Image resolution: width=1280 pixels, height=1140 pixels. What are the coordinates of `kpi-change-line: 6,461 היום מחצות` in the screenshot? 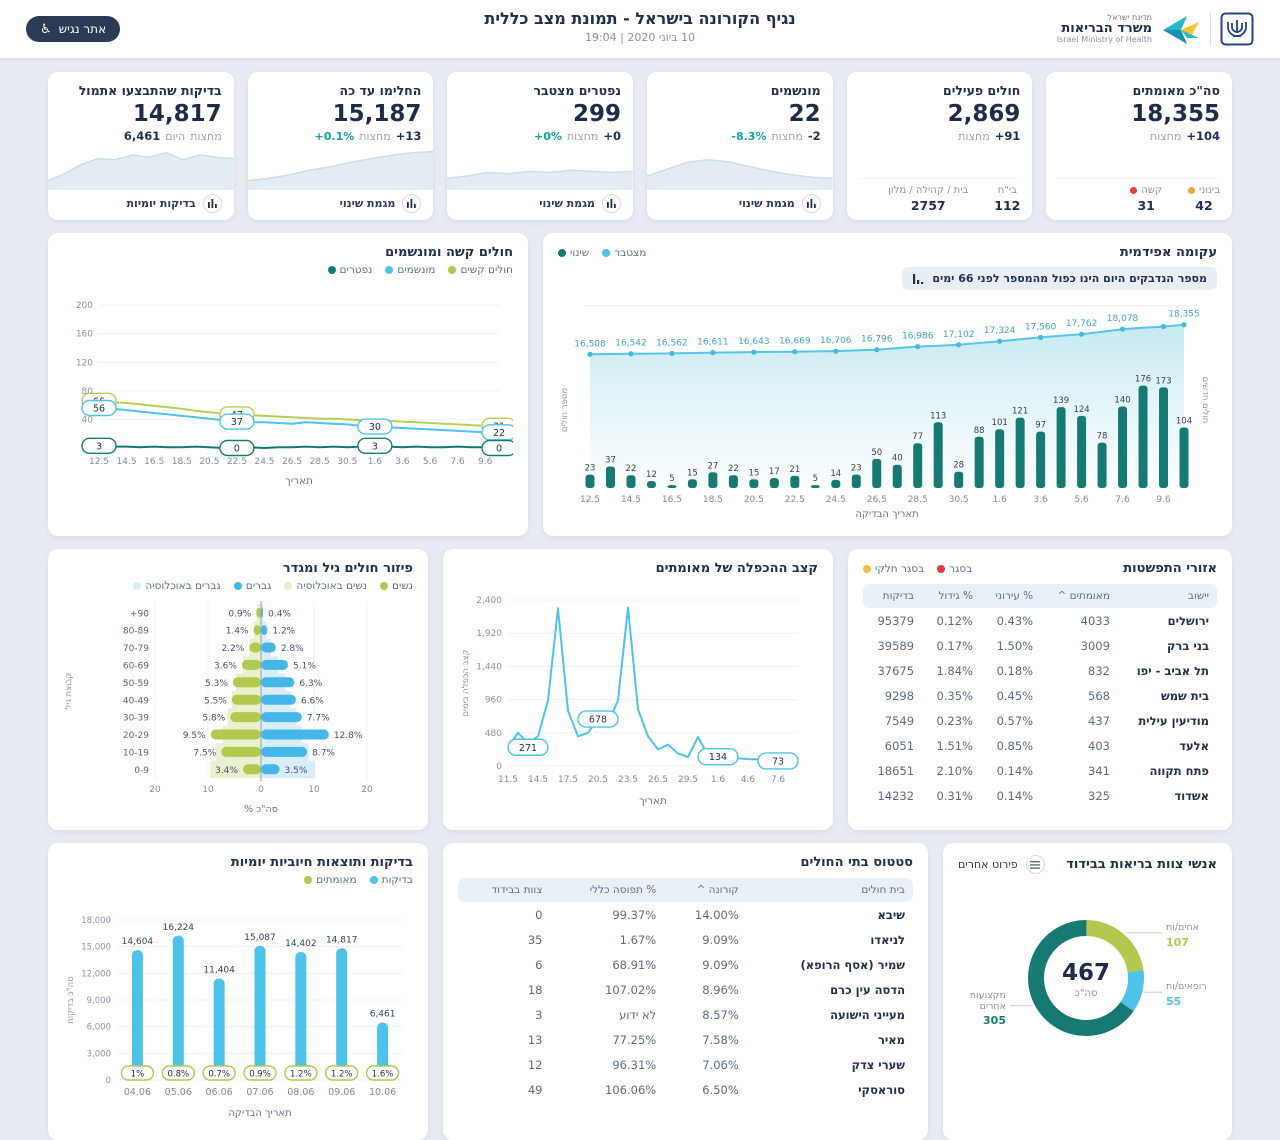 It's located at (141, 136).